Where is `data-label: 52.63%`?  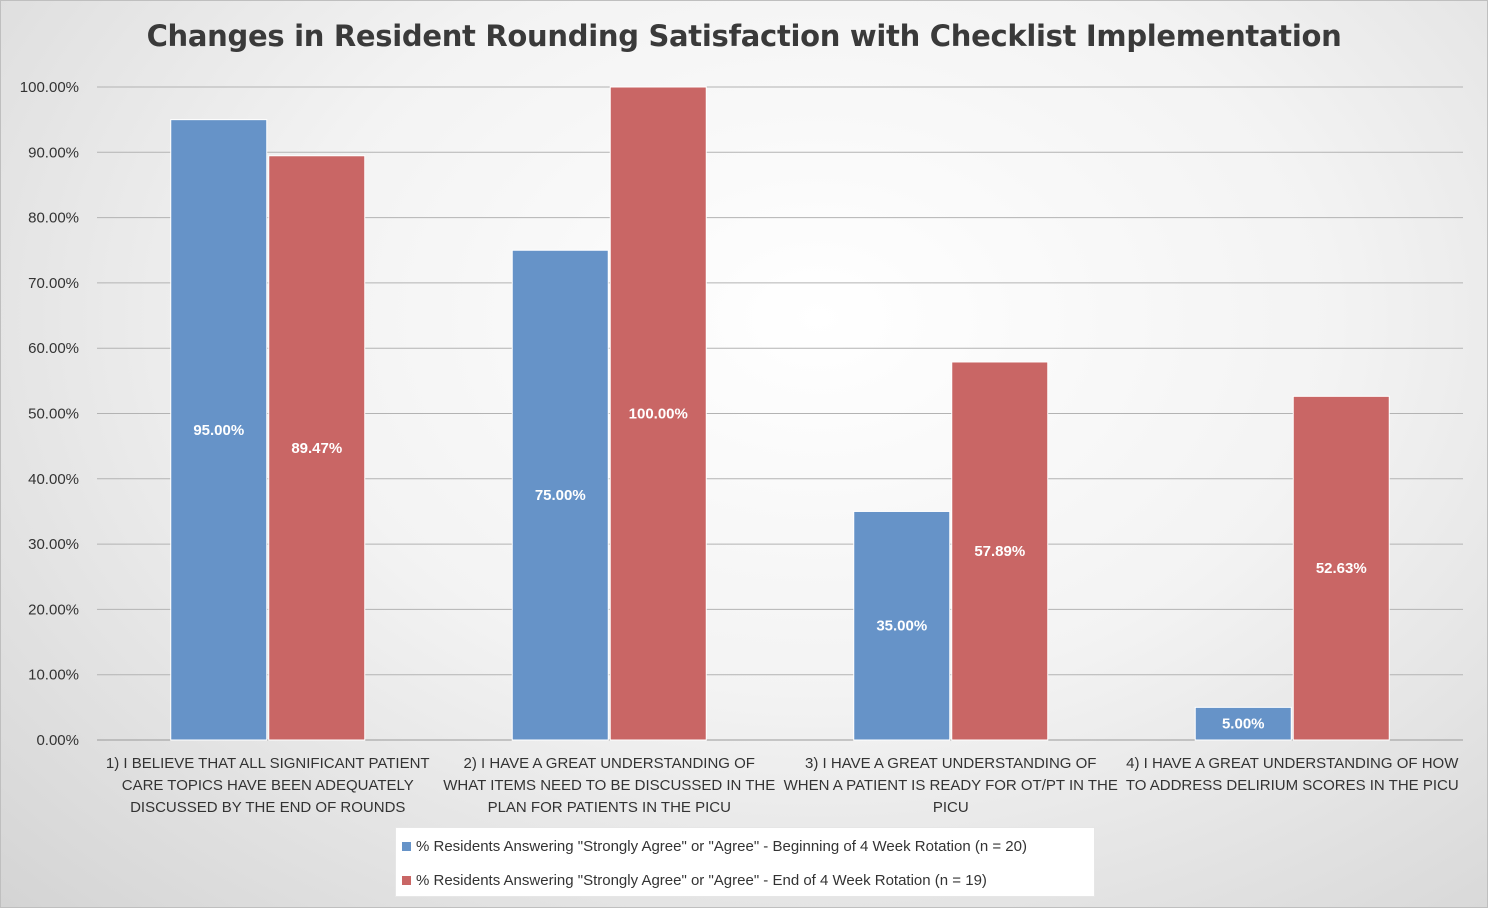 data-label: 52.63% is located at coordinates (1341, 568).